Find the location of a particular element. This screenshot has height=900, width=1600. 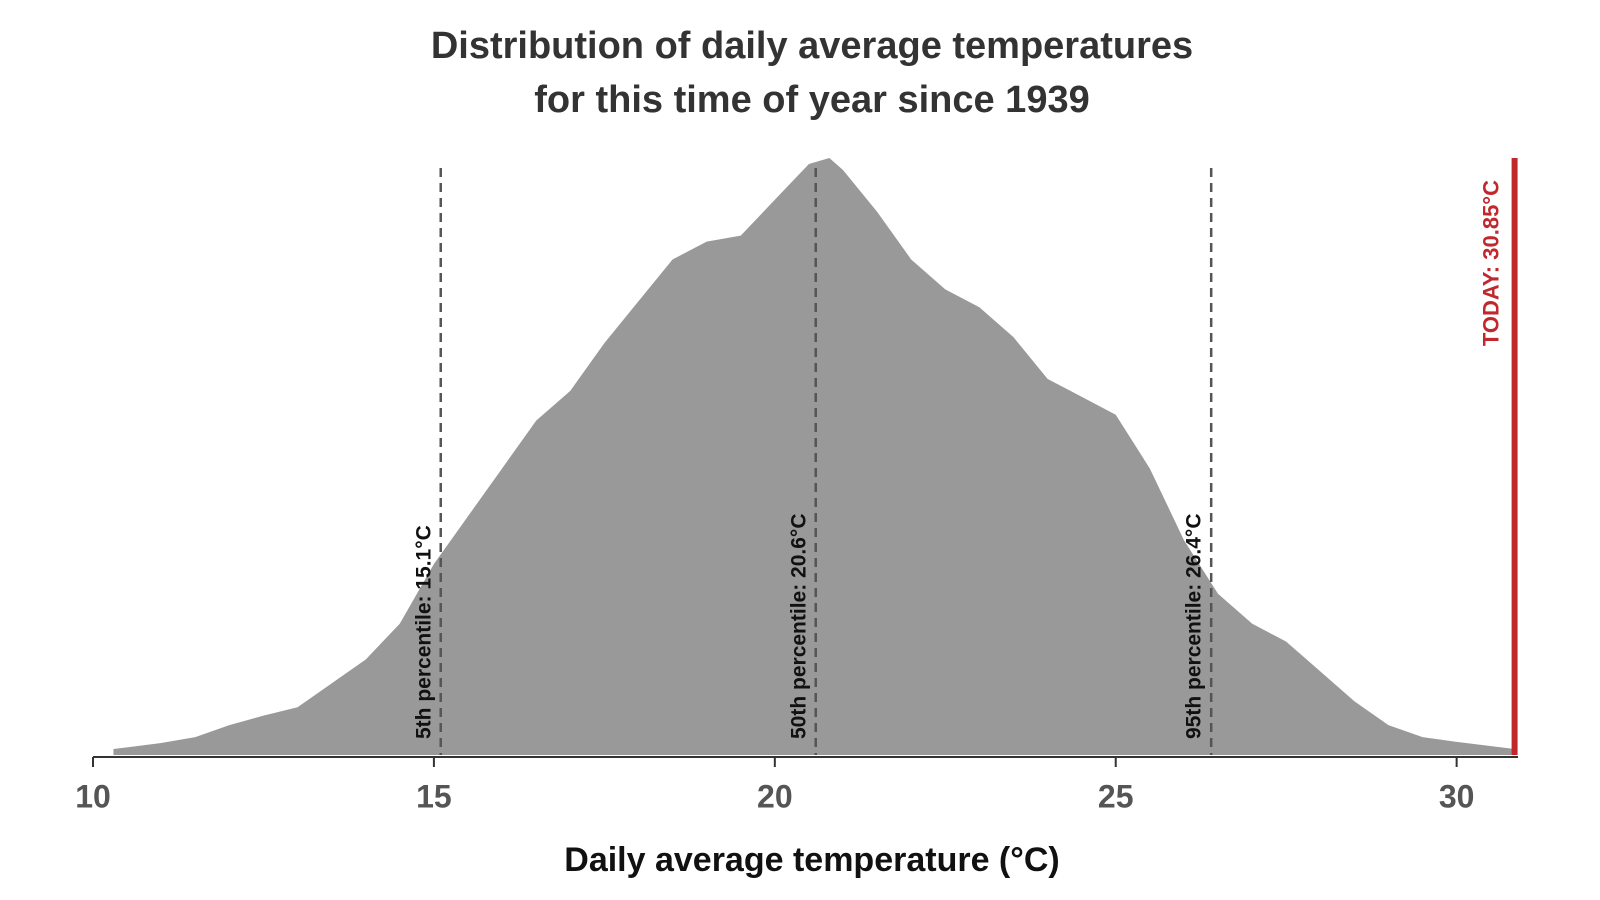

chart-title: for this time of year since 1939 is located at coordinates (811, 100).